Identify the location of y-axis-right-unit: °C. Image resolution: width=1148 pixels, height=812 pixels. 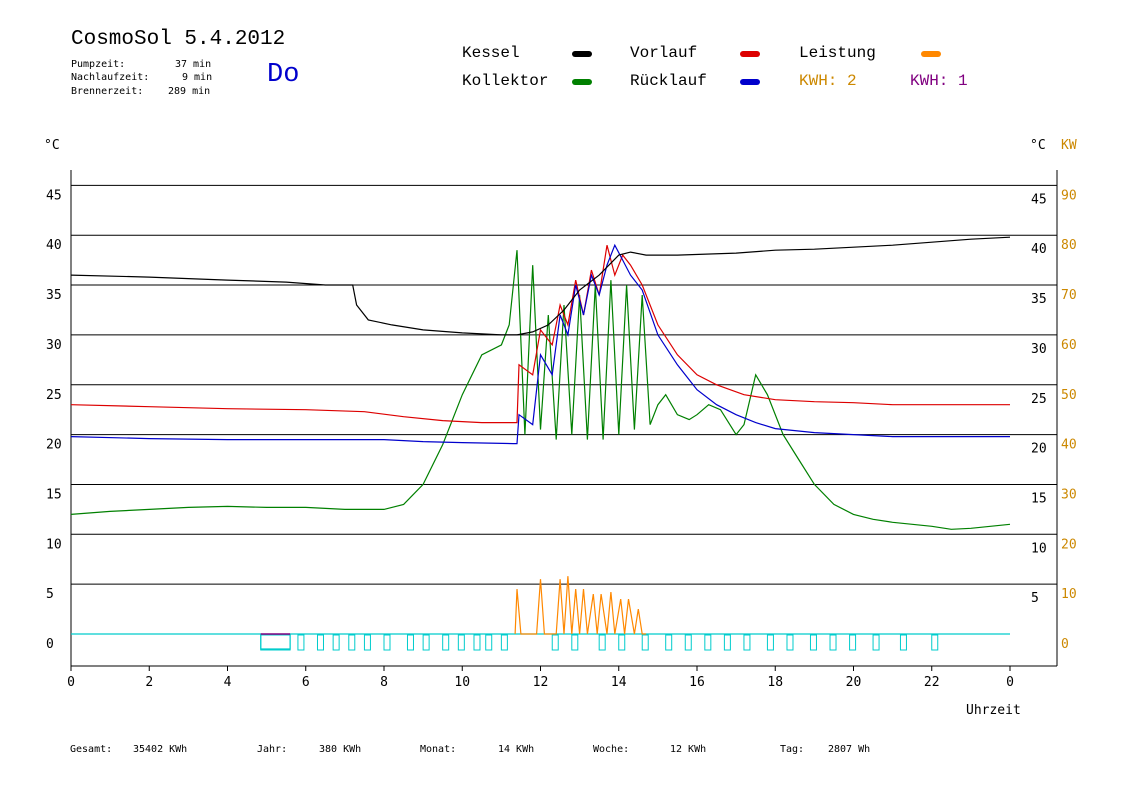
(1038, 145).